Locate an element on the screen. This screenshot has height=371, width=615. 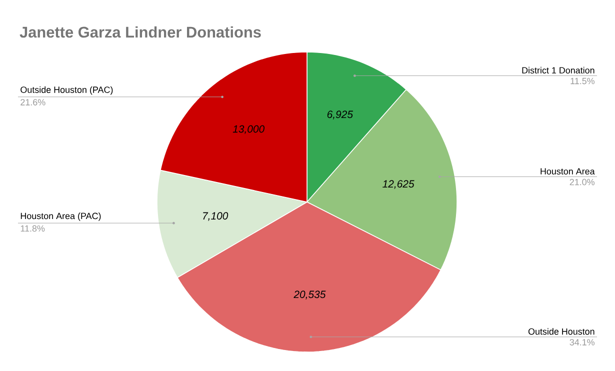
text: 11.5% is located at coordinates (582, 81).